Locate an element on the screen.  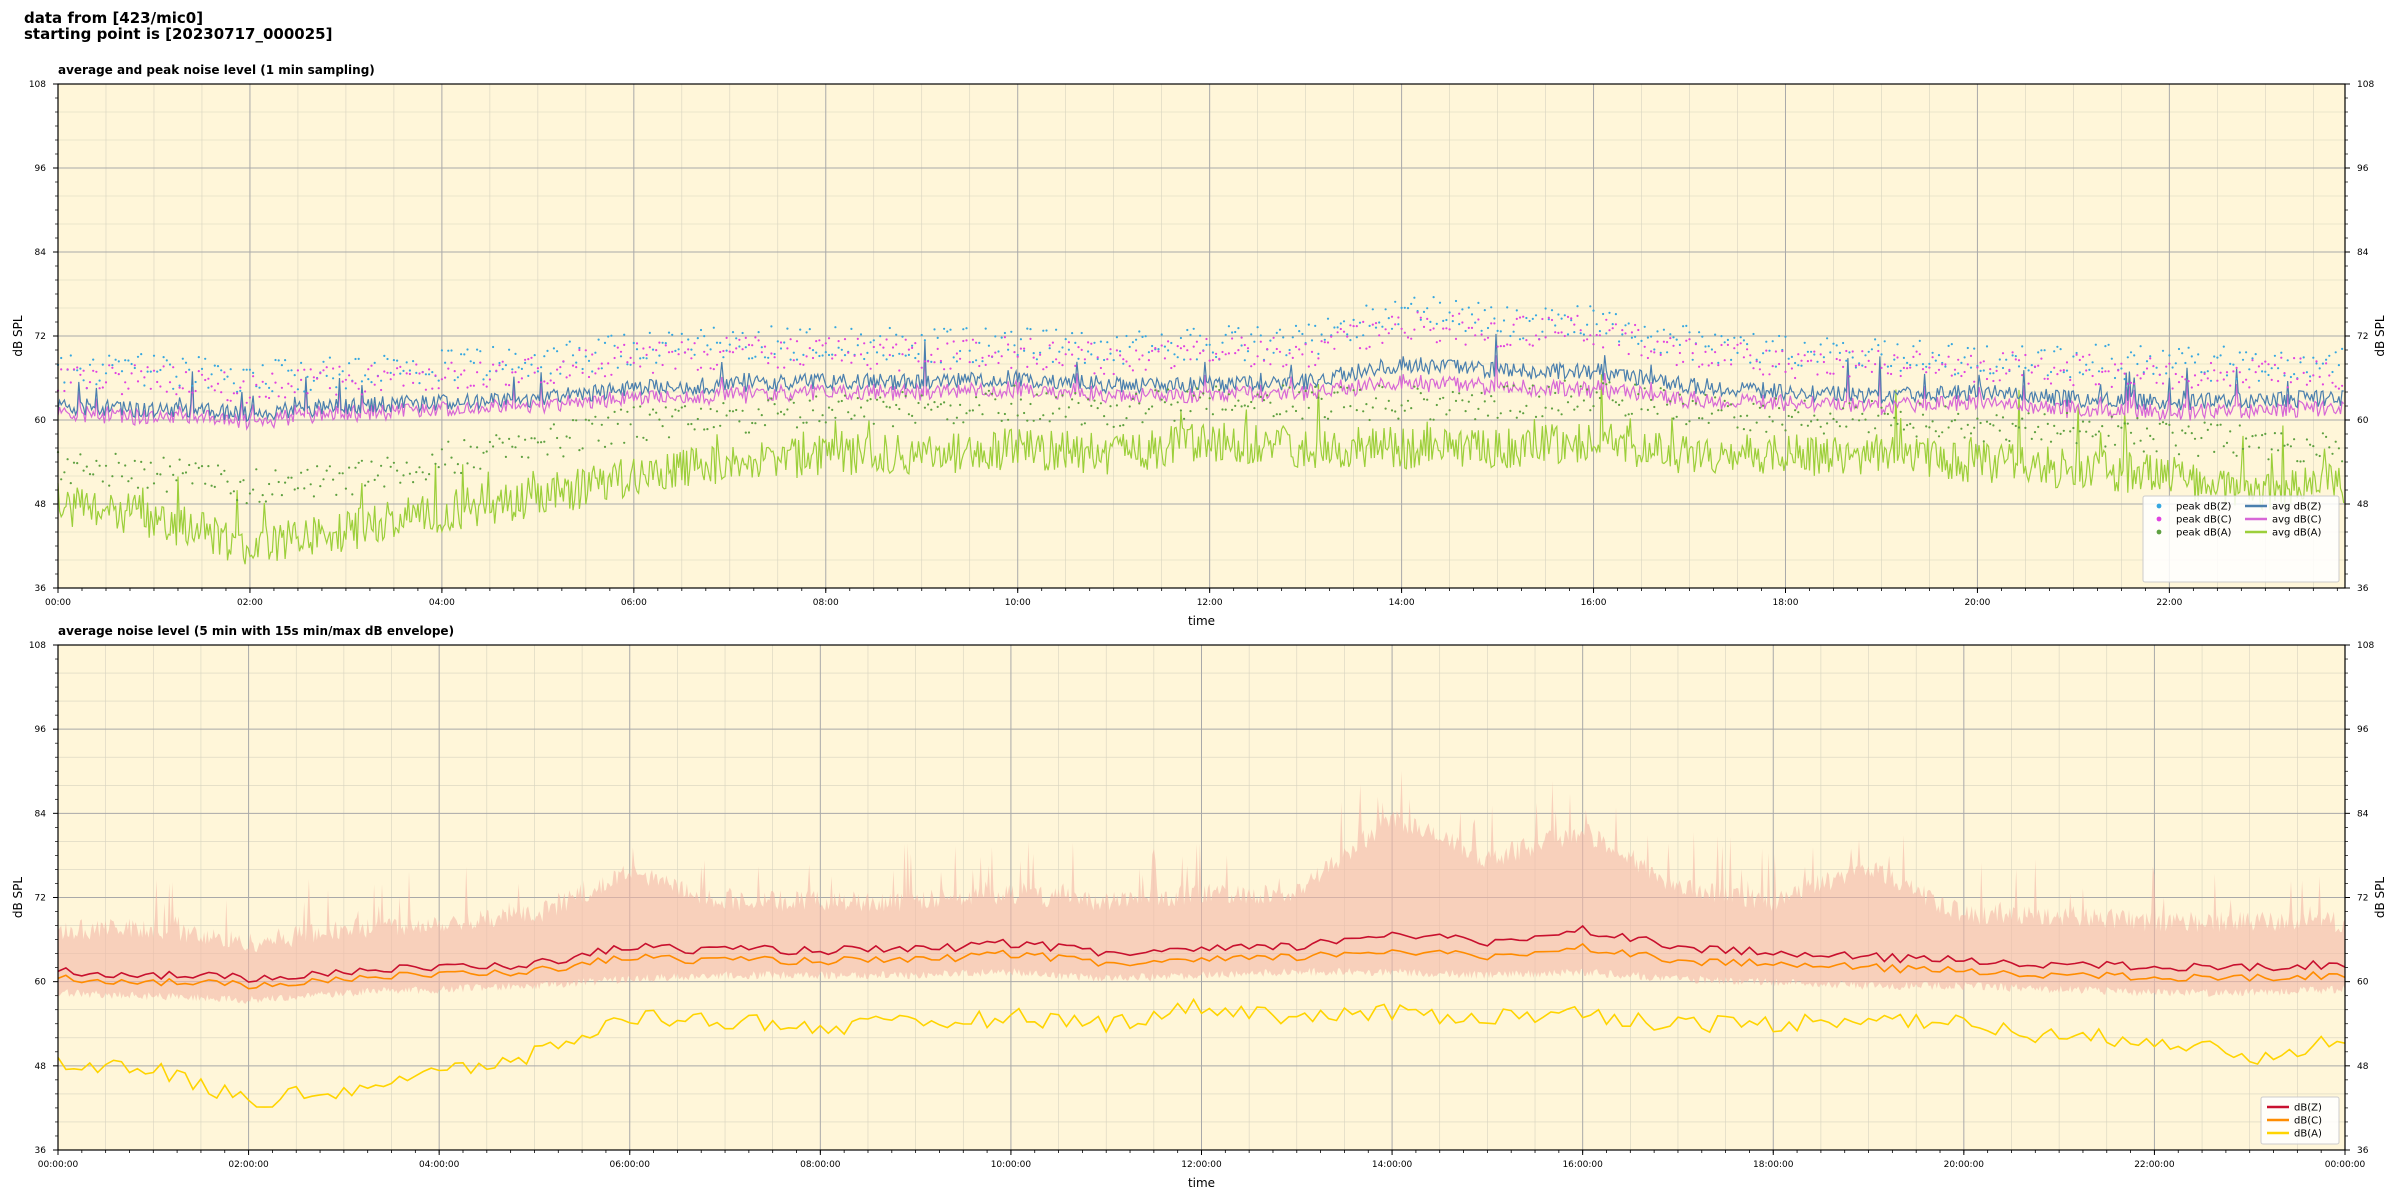
x-tick-label: 16:00:00 is located at coordinates (1582, 1165).